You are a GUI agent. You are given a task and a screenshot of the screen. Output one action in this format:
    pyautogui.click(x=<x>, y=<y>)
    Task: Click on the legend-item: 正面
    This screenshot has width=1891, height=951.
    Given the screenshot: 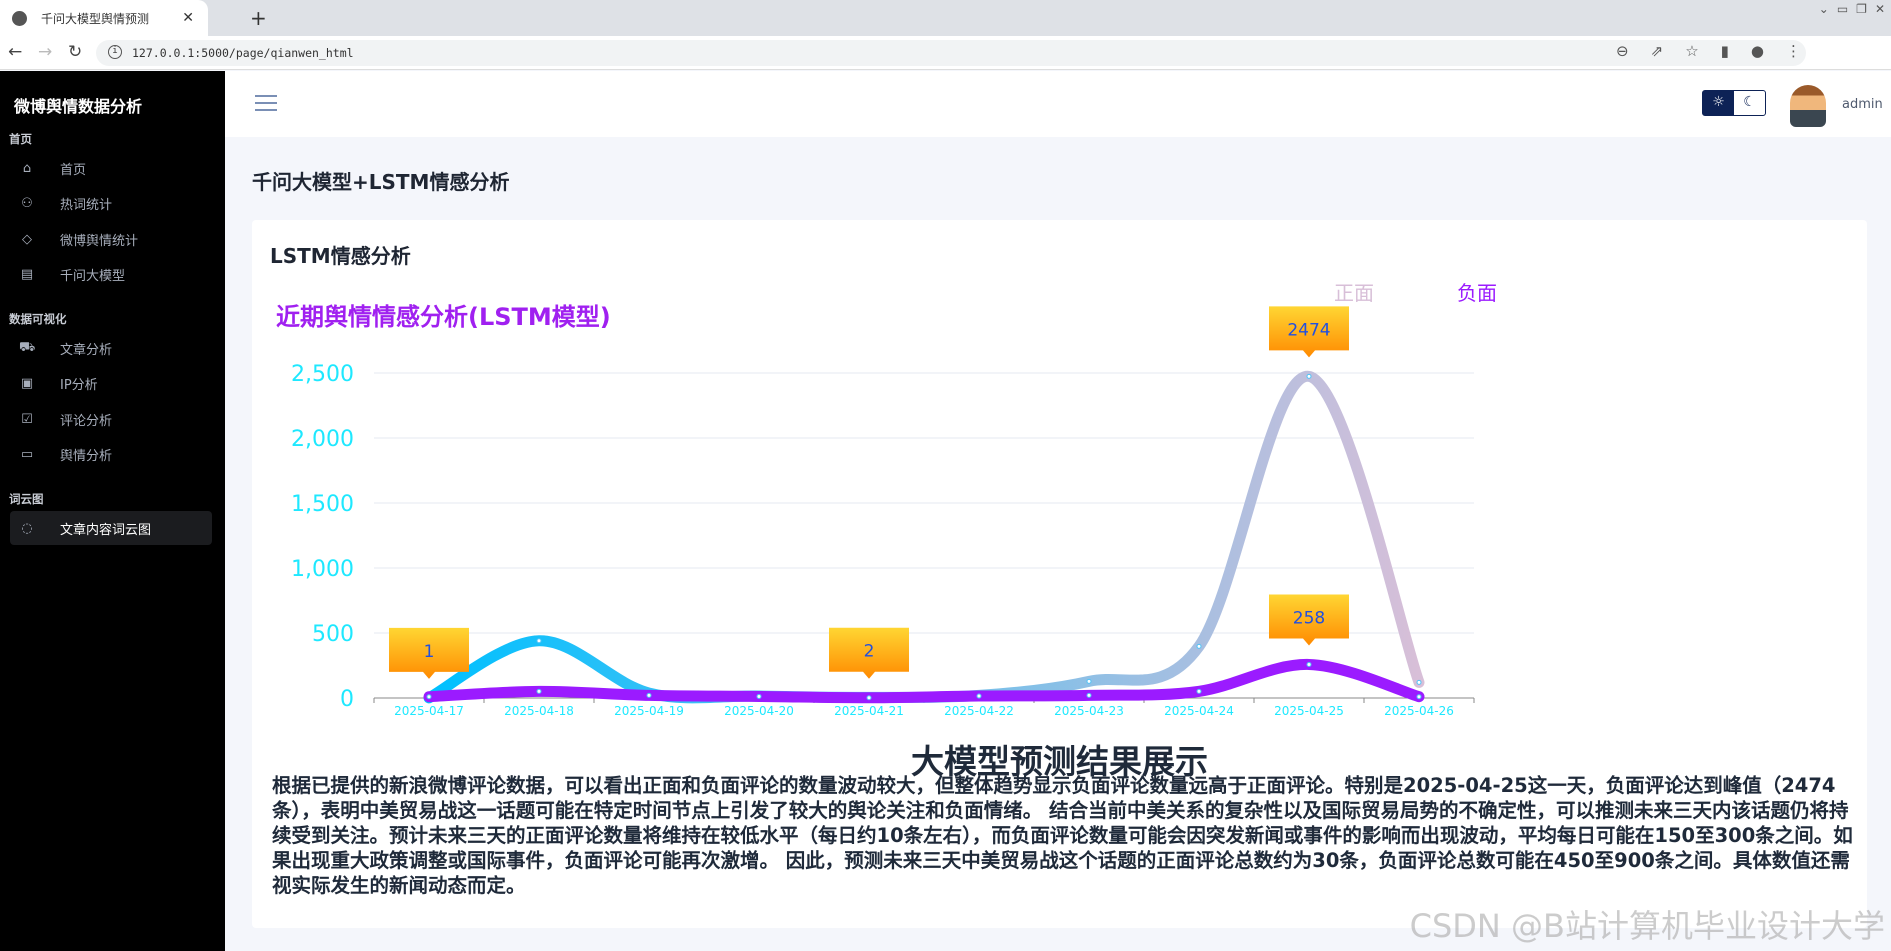 What is the action you would take?
    pyautogui.click(x=1354, y=293)
    